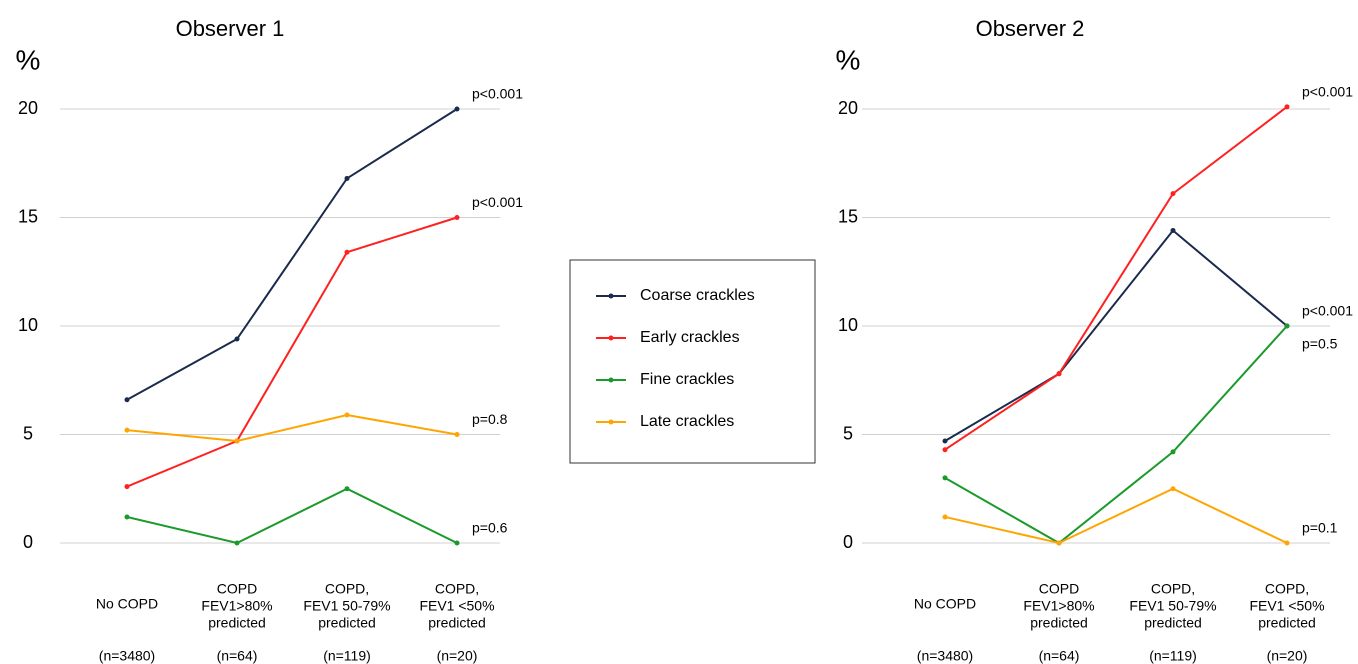 This screenshot has height=664, width=1358. What do you see at coordinates (687, 421) in the screenshot?
I see `legend-label: Late crackles` at bounding box center [687, 421].